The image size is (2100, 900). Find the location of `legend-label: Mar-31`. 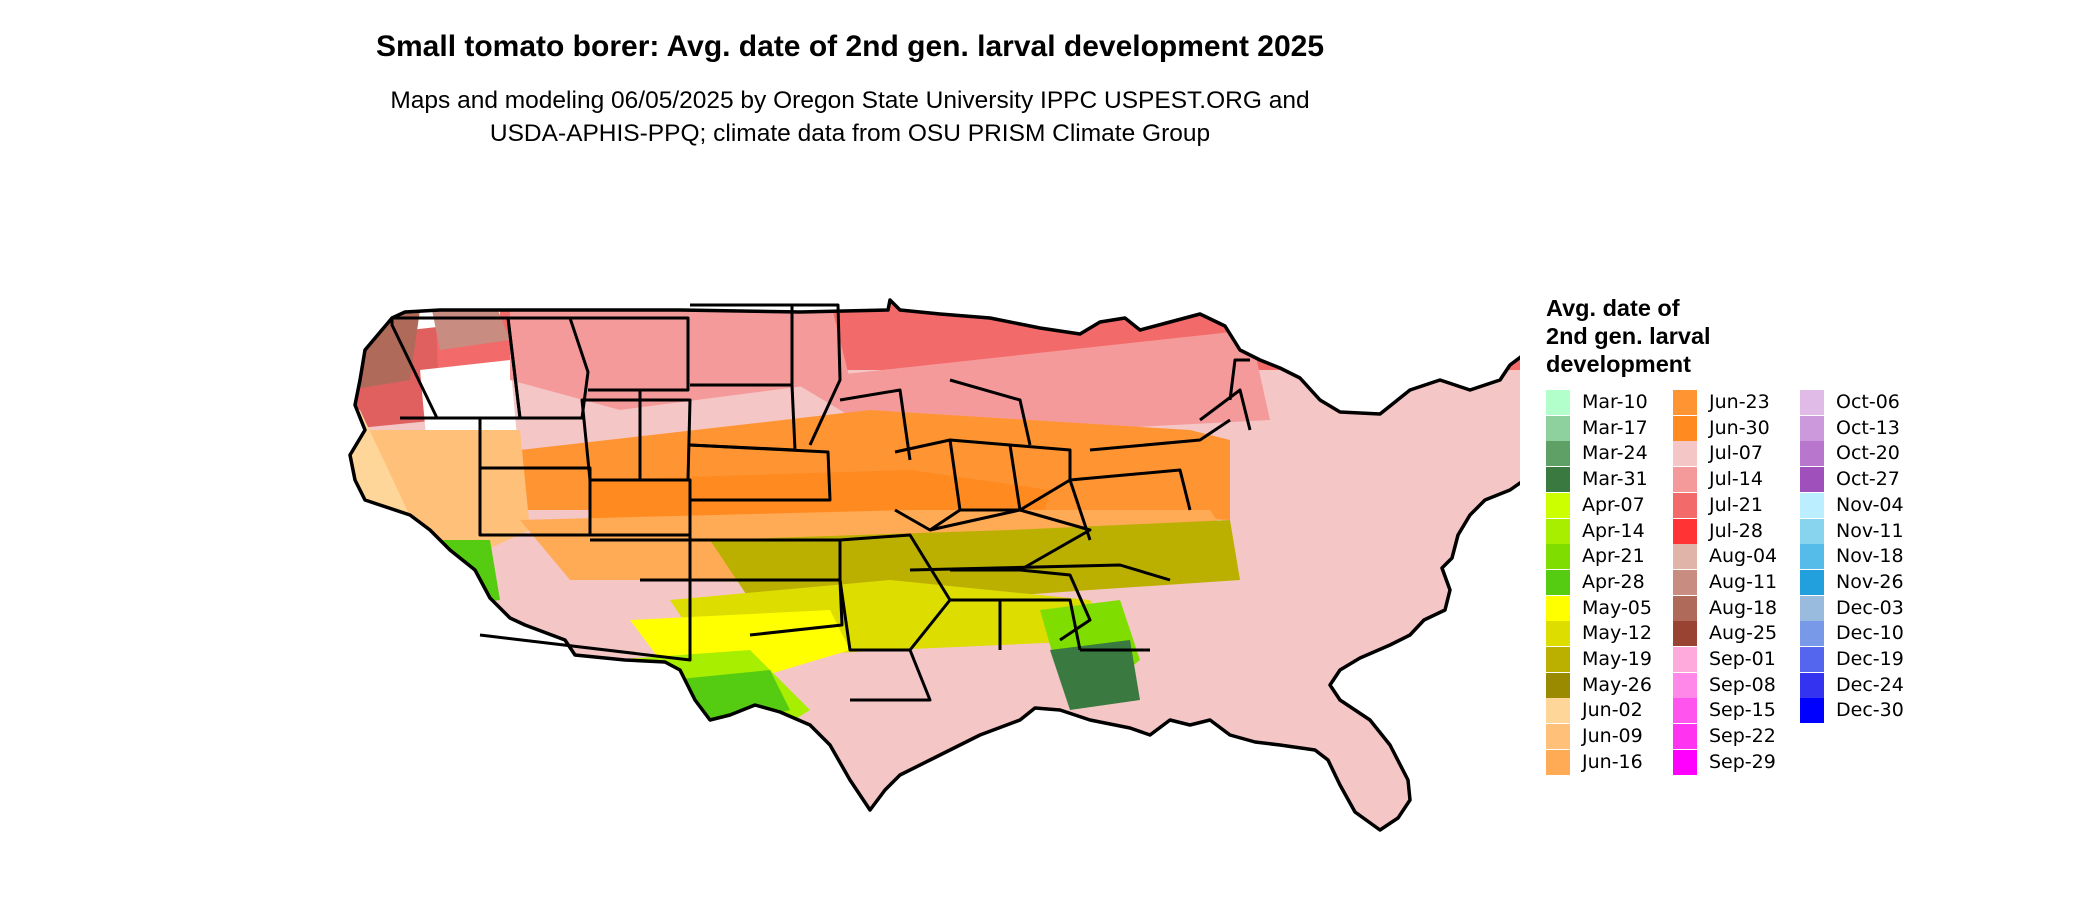

legend-label: Mar-31 is located at coordinates (1615, 479).